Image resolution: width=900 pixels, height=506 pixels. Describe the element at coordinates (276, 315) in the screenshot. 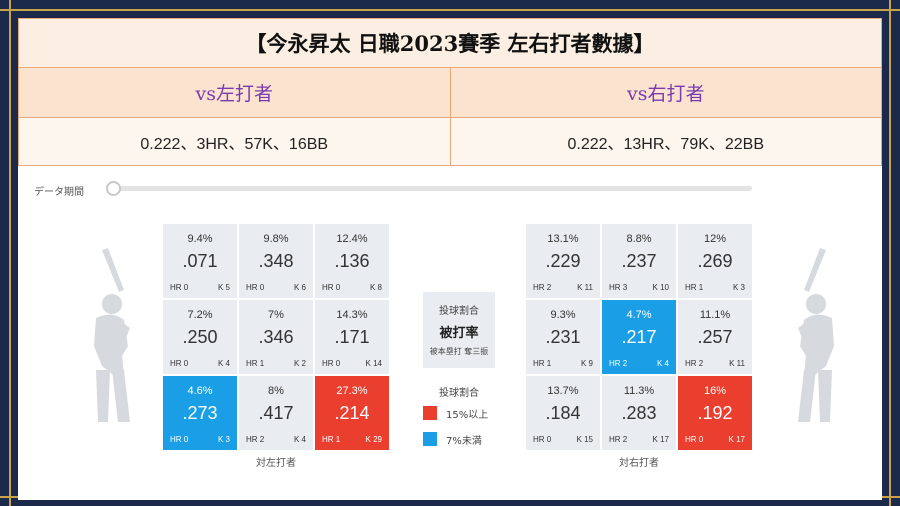

I see `zone-pitch-pct: 7%` at that location.